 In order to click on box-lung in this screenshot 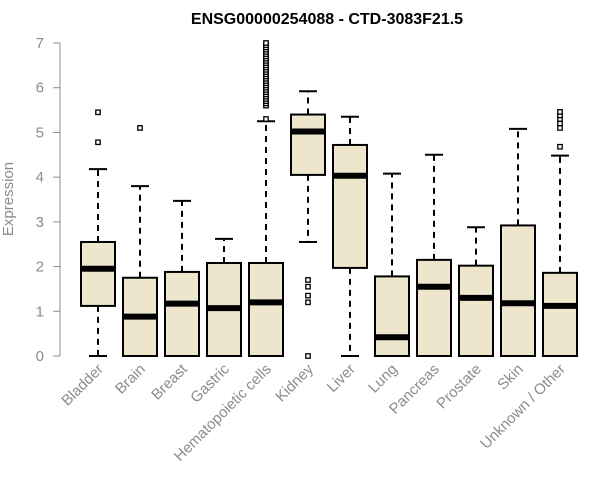, I will do `click(392, 264)`.